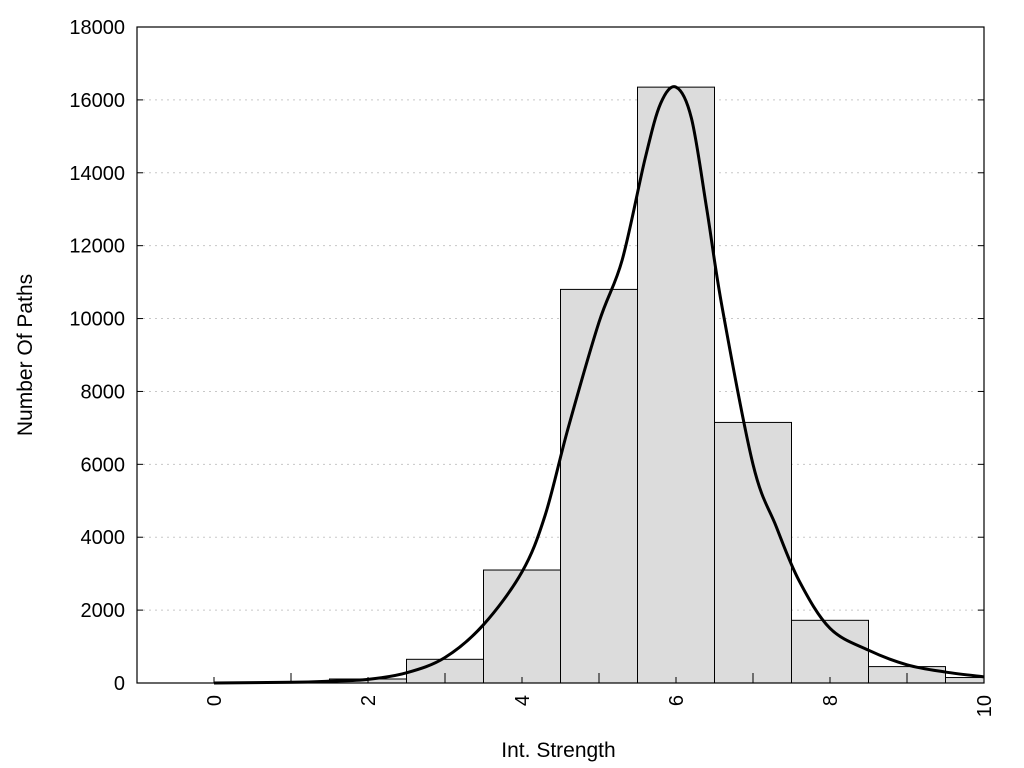 This screenshot has width=1024, height=768. What do you see at coordinates (25, 355) in the screenshot?
I see `y-axis-title: Number Of Paths` at bounding box center [25, 355].